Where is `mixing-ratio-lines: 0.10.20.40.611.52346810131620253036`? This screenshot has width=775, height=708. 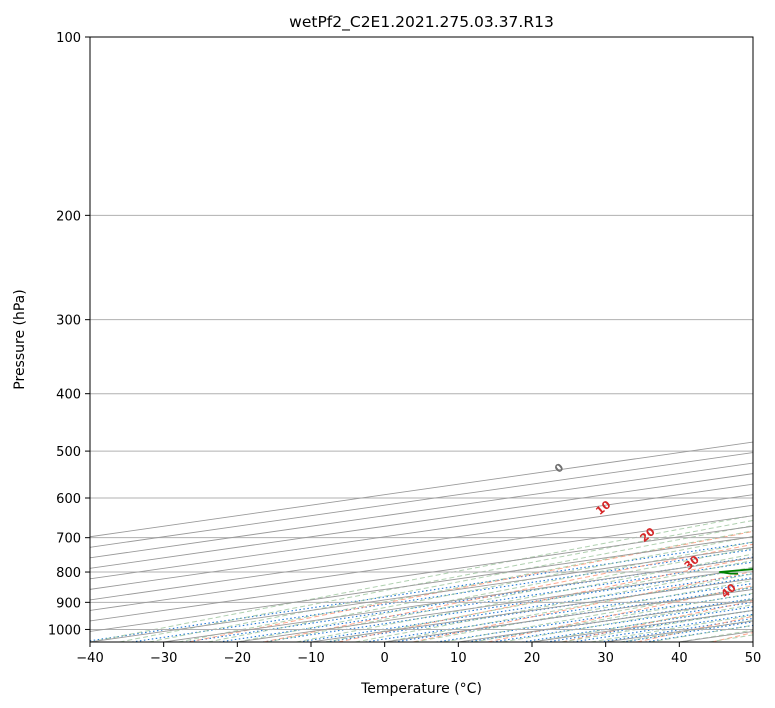
mixing-ratio-lines: 0.10.20.40.611.52346810131620253036 is located at coordinates (421, 591).